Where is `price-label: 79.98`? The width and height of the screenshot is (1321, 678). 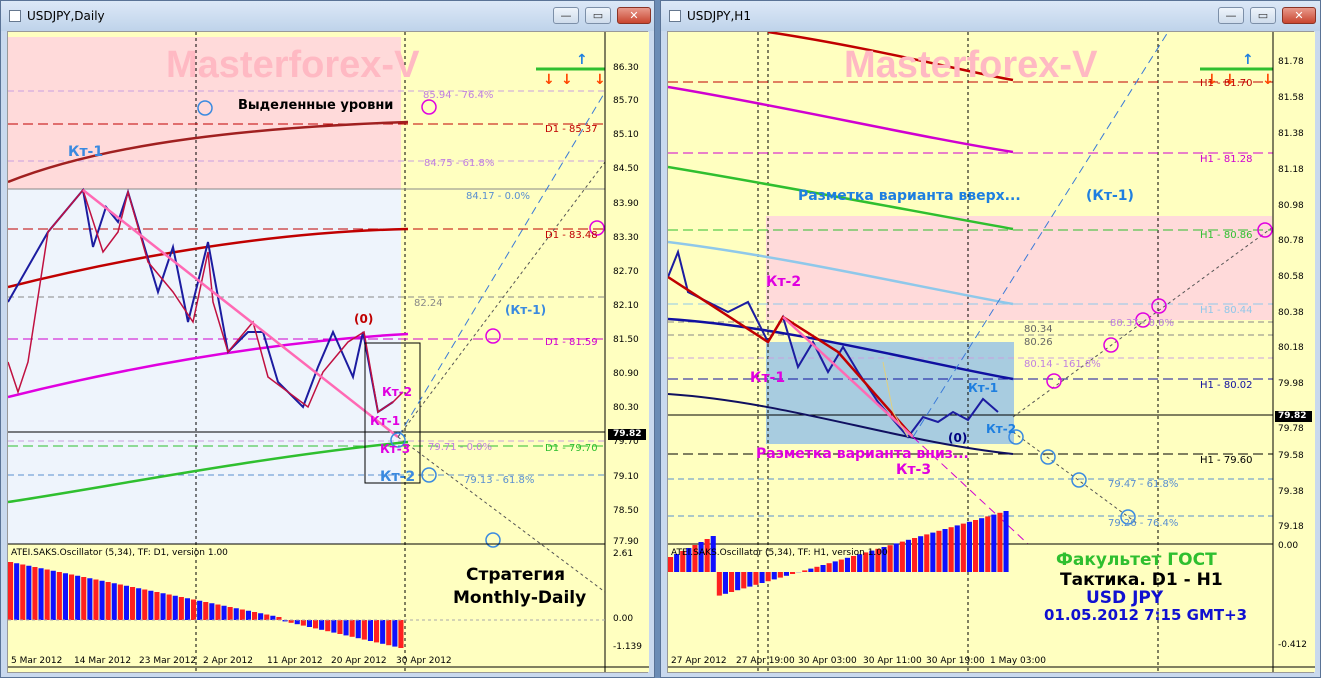
price-label: 79.98 is located at coordinates (1291, 384).